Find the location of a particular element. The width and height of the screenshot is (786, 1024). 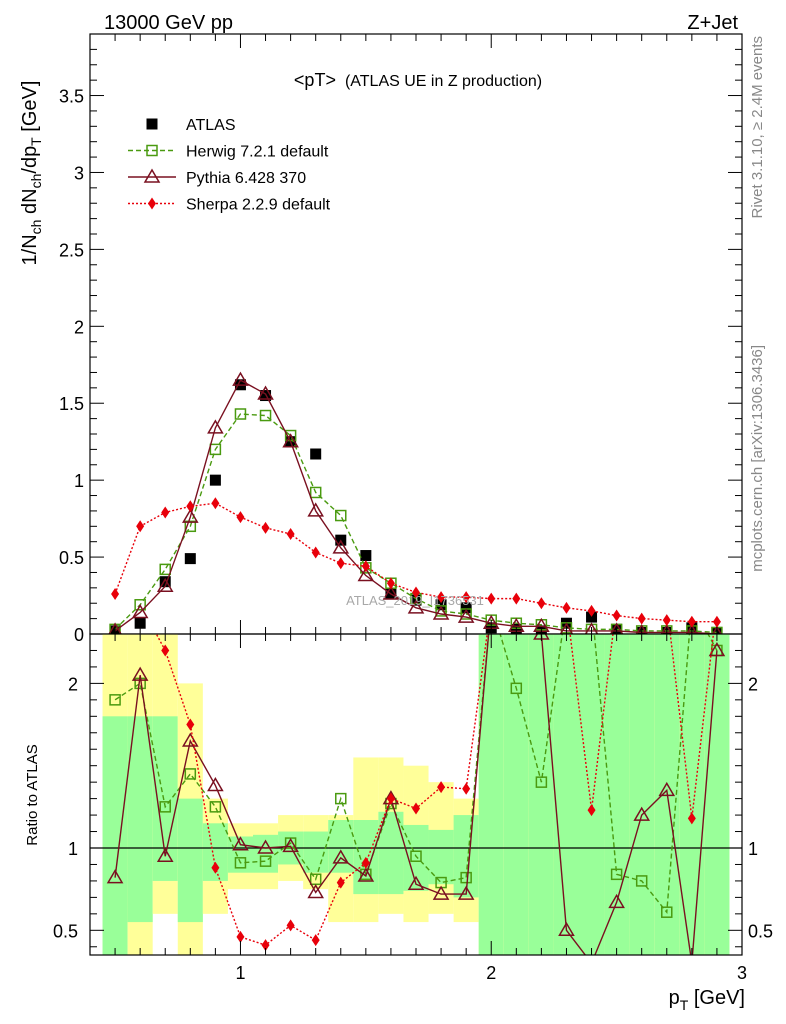

main-y-tick-label: 2 is located at coordinates (79, 327).